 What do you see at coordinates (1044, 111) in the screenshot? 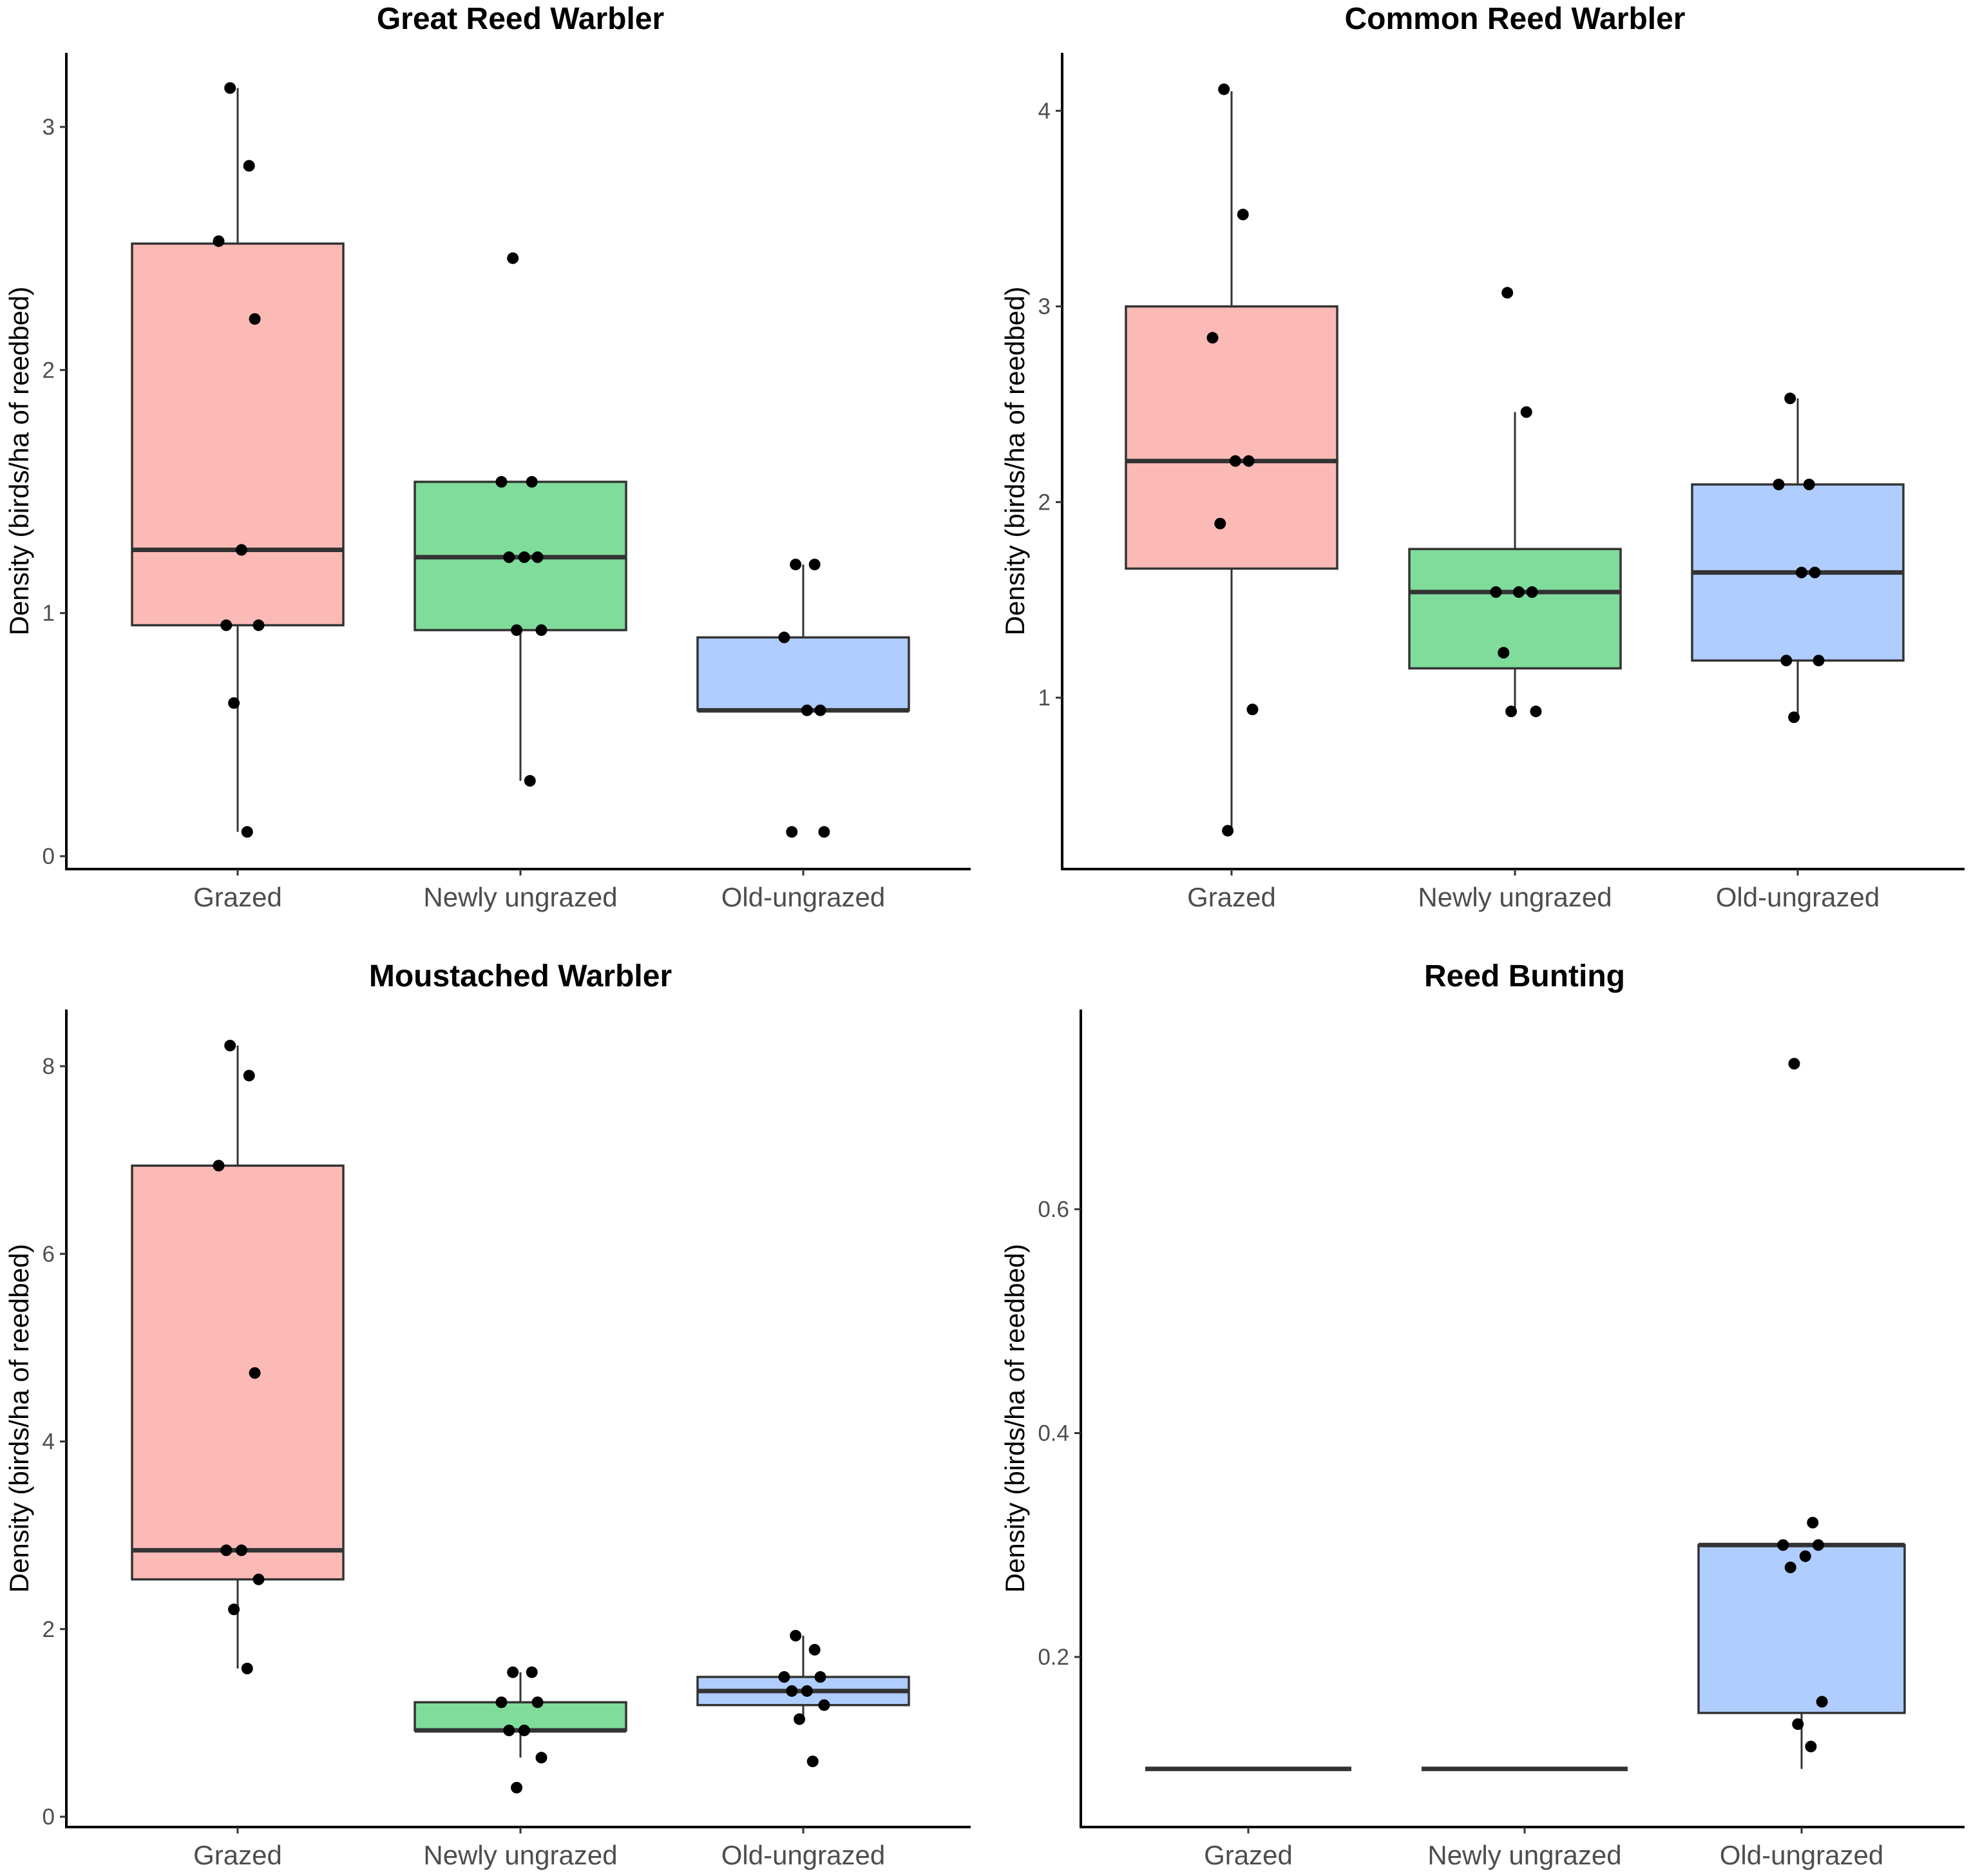
I see `y-tick-label: 4` at bounding box center [1044, 111].